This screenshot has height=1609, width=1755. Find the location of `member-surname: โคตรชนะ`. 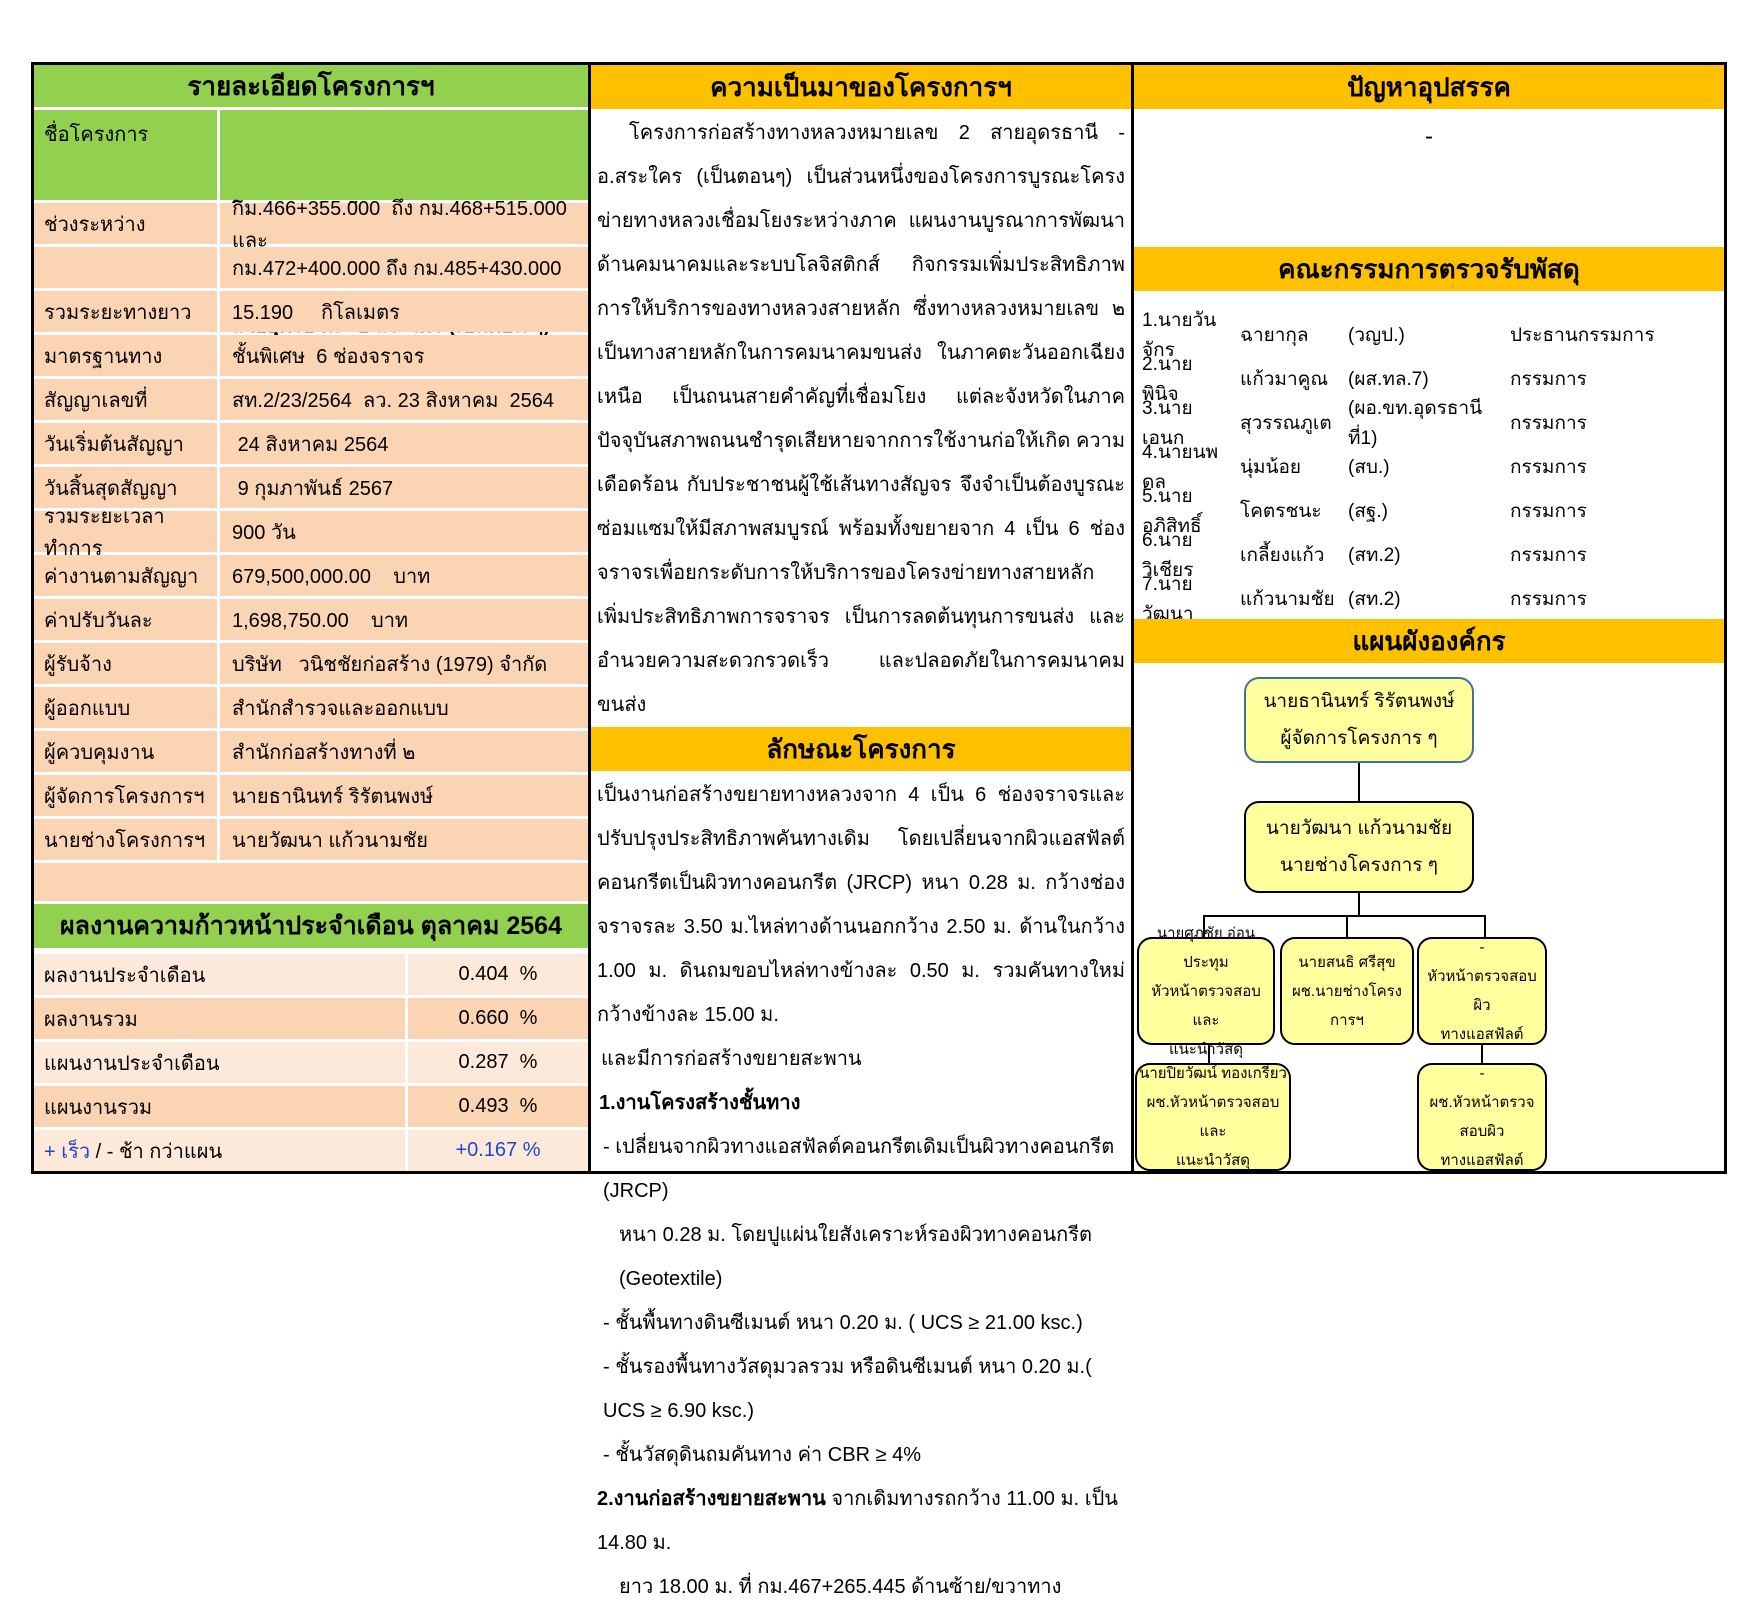

member-surname: โคตรชนะ is located at coordinates (1281, 511).